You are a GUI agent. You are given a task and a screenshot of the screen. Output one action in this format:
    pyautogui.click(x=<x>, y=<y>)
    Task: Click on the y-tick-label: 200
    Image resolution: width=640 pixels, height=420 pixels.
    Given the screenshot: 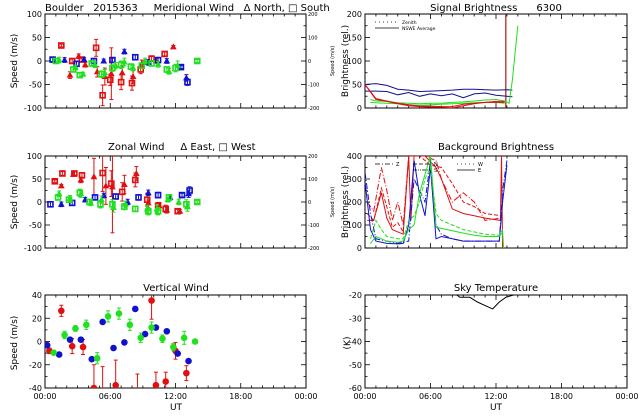 What is the action you would take?
    pyautogui.click(x=354, y=14)
    